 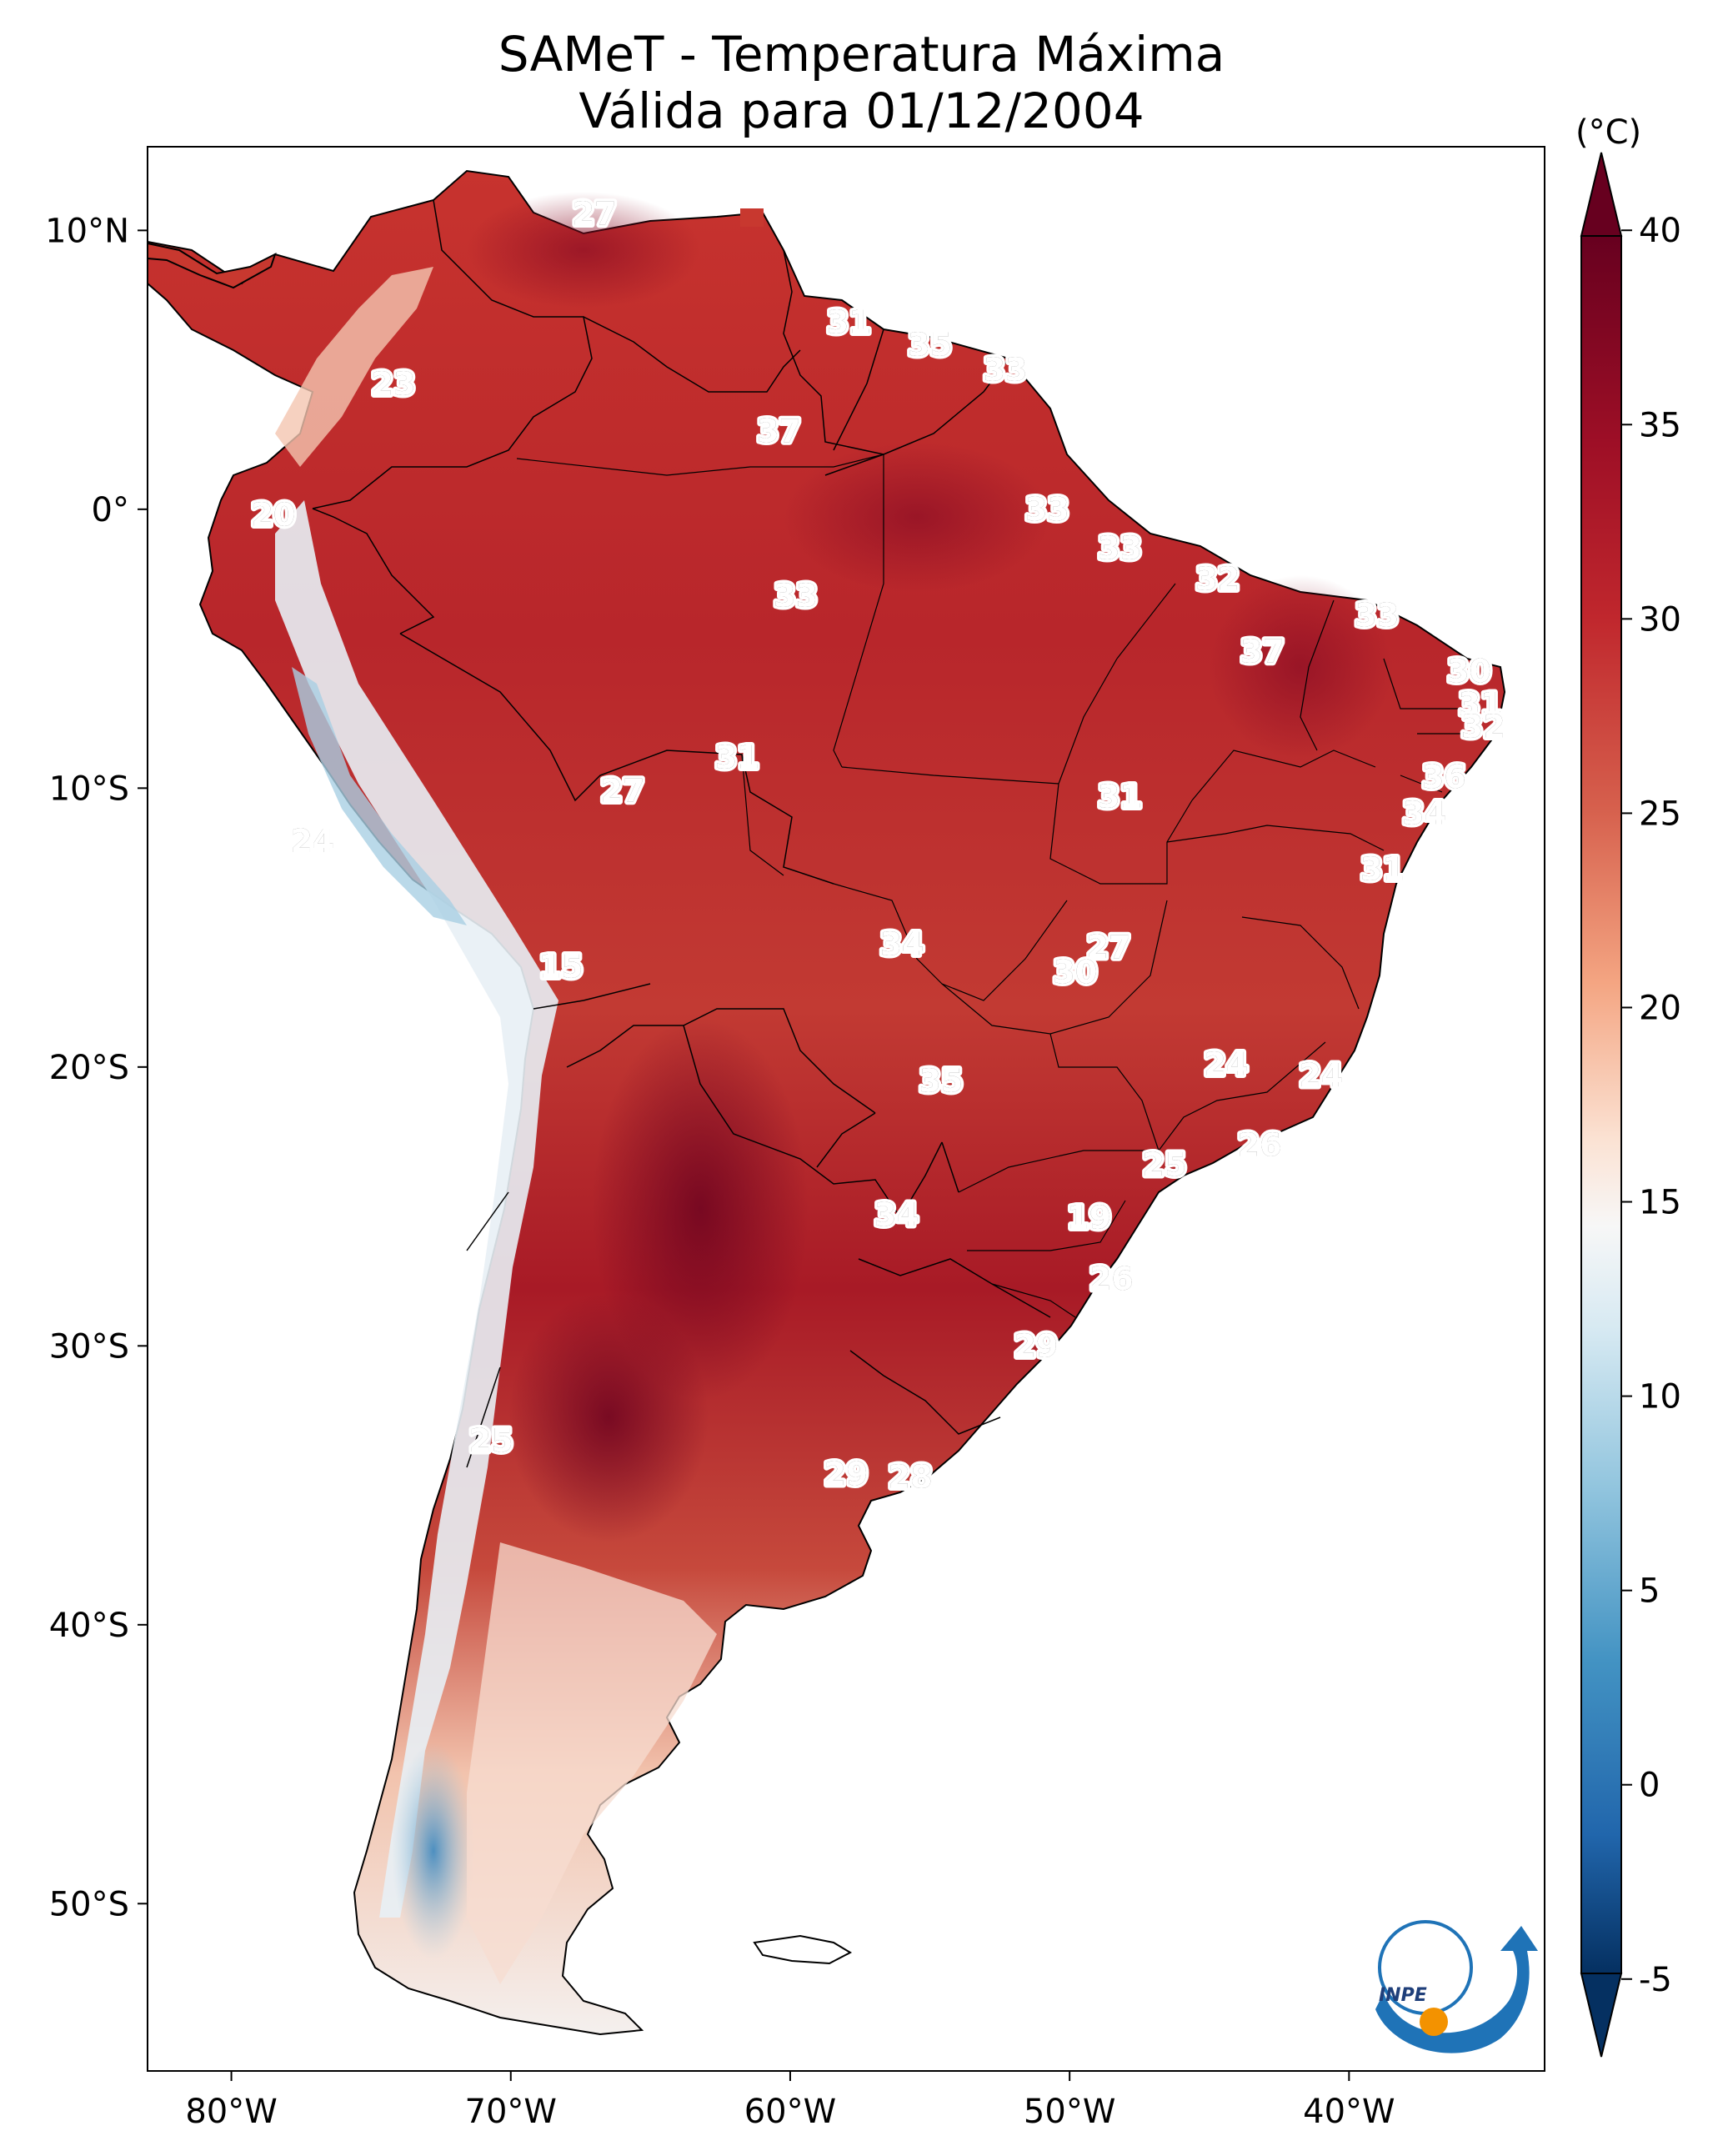 I want to click on lon-tick-label: 50°W, so click(x=1069, y=2112).